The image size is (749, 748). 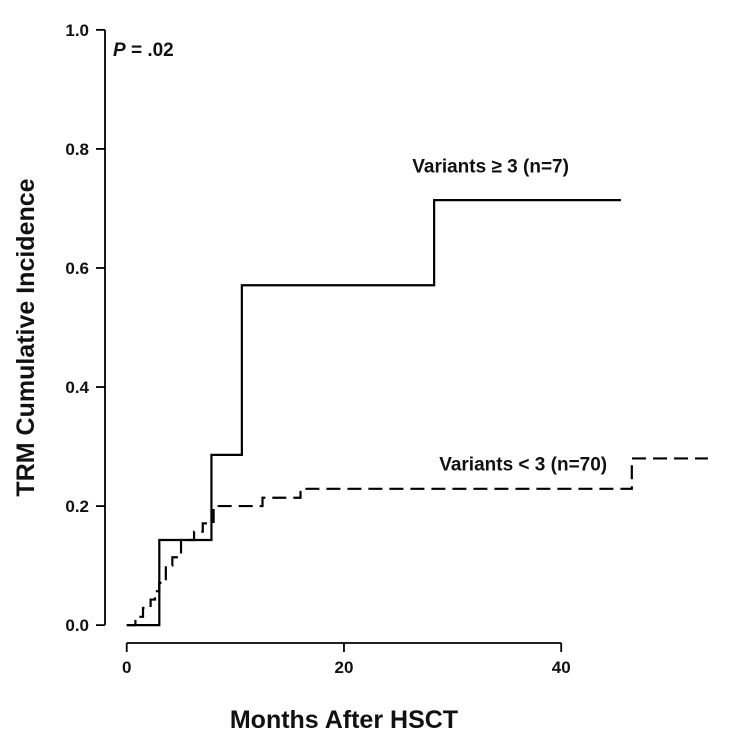 What do you see at coordinates (561, 667) in the screenshot?
I see `x-tick-label: 40` at bounding box center [561, 667].